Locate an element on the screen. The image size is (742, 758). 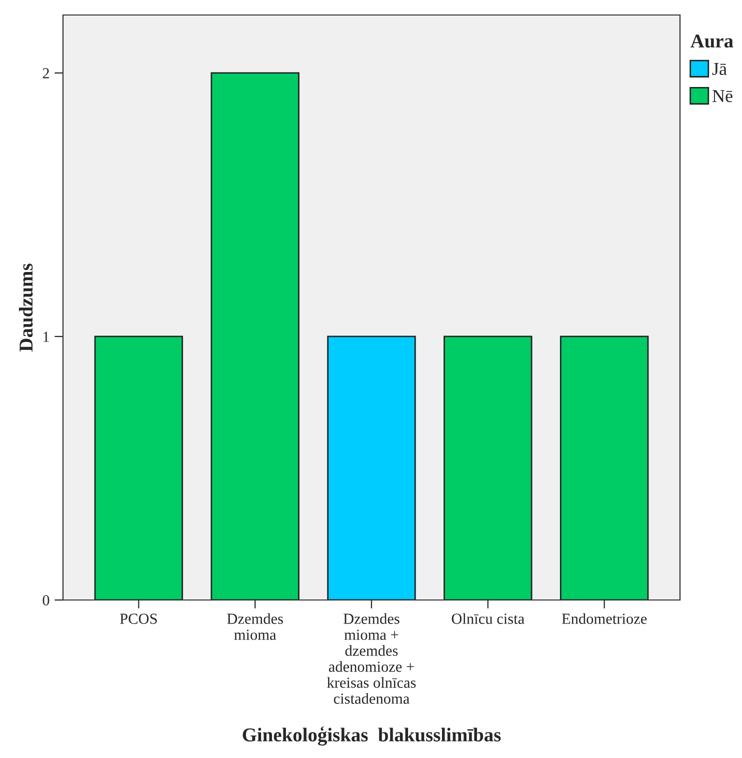
y-tick-label: 2 is located at coordinates (45, 73).